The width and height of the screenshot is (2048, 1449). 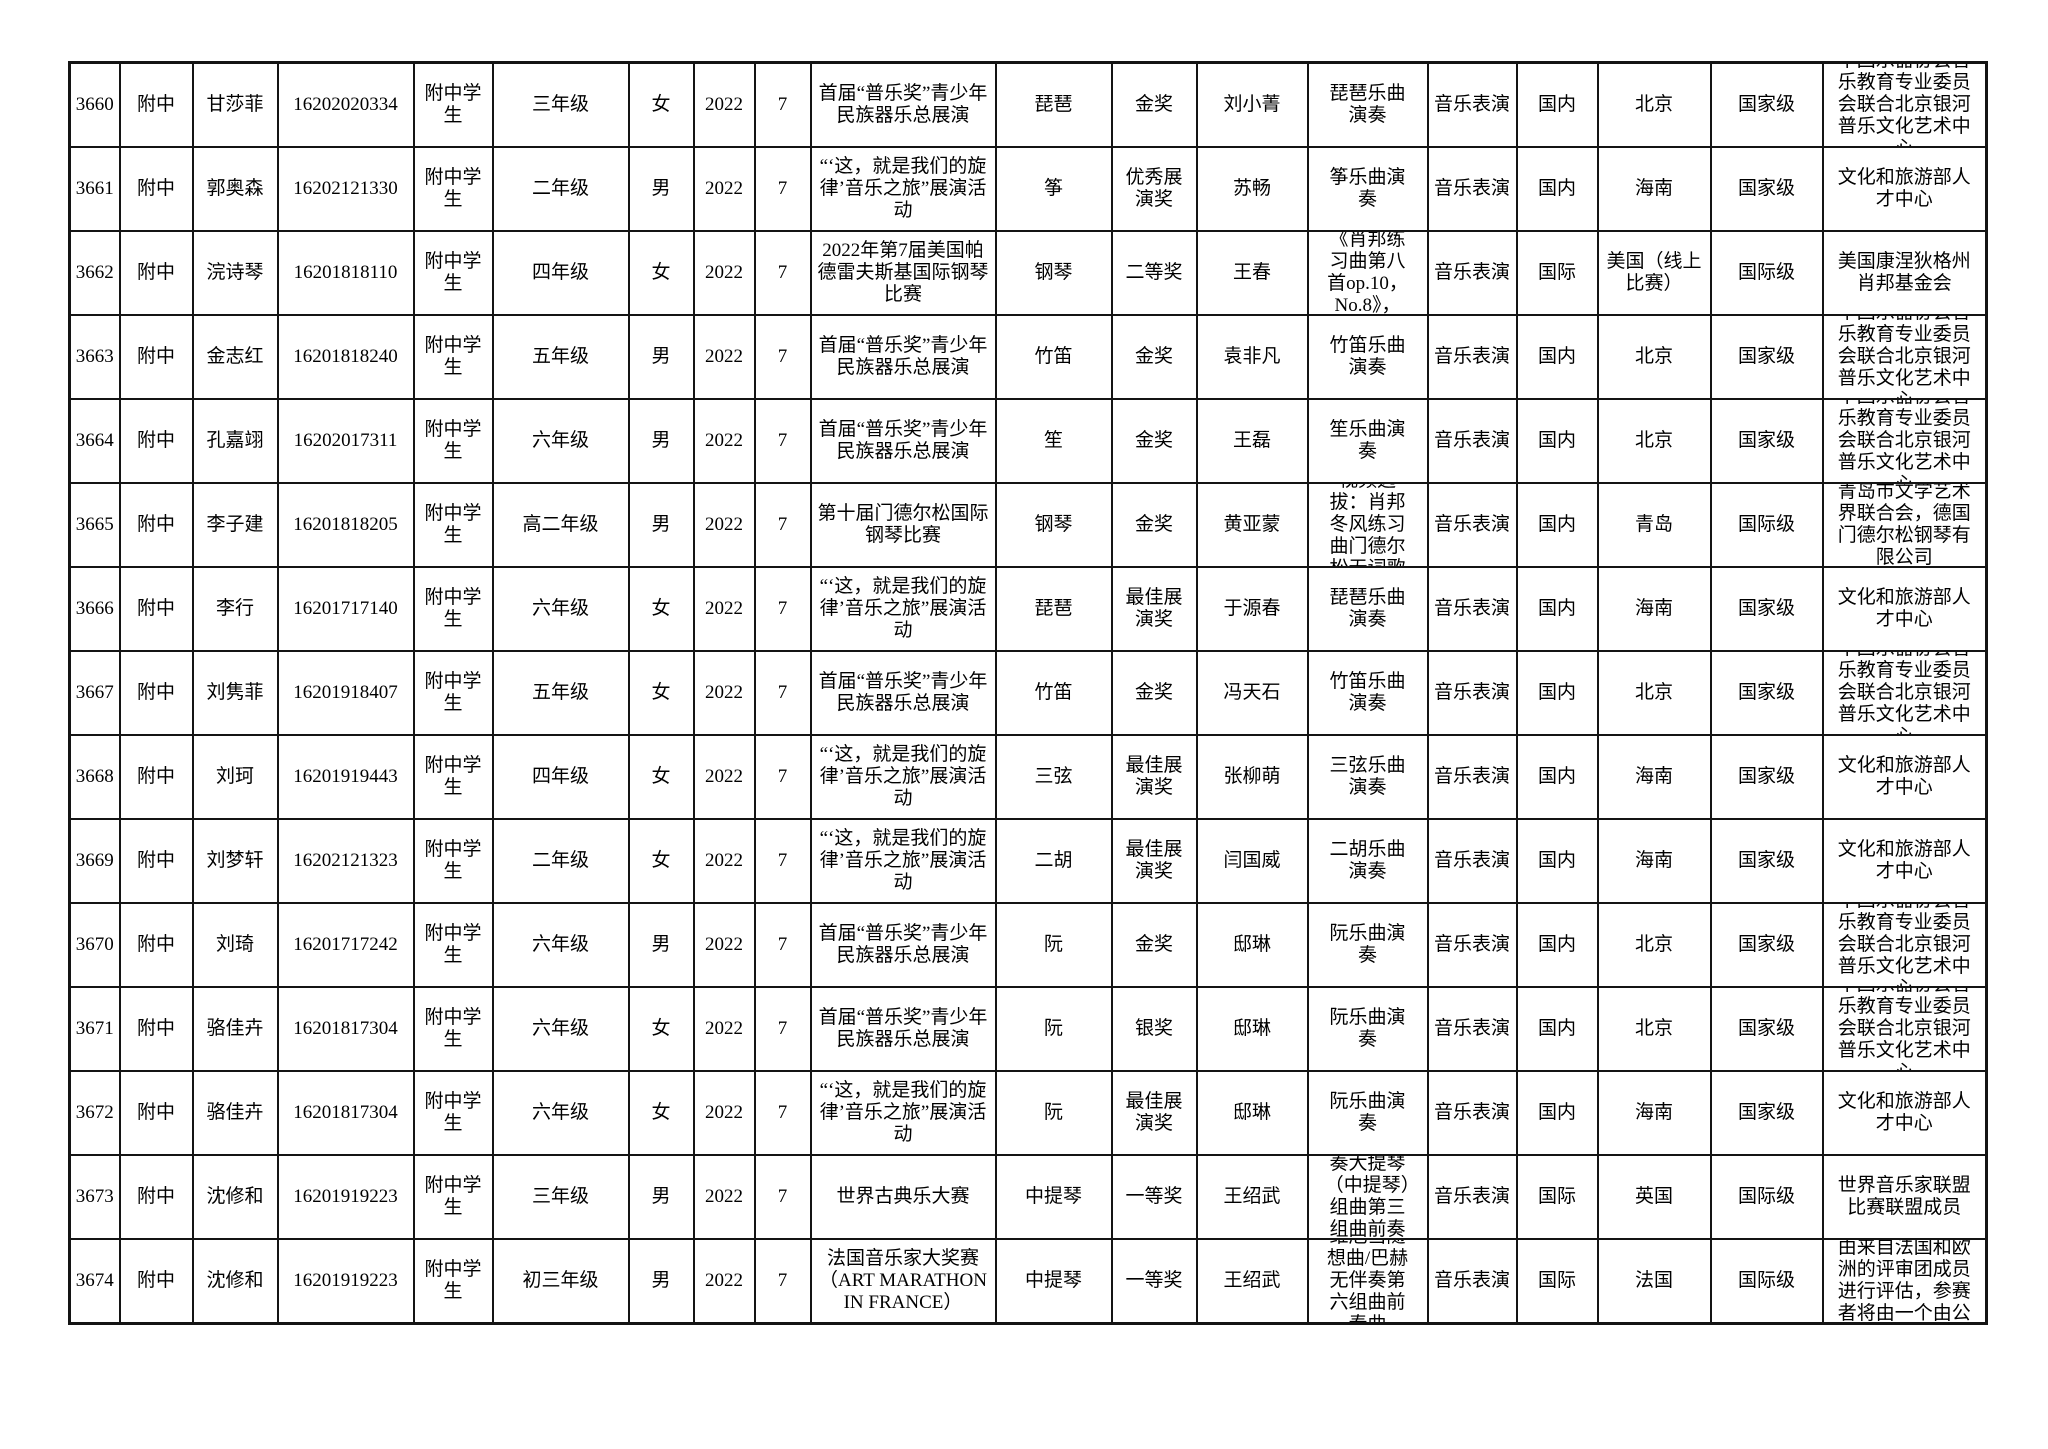 What do you see at coordinates (1053, 356) in the screenshot?
I see `cell-text-instrument: 竹笛` at bounding box center [1053, 356].